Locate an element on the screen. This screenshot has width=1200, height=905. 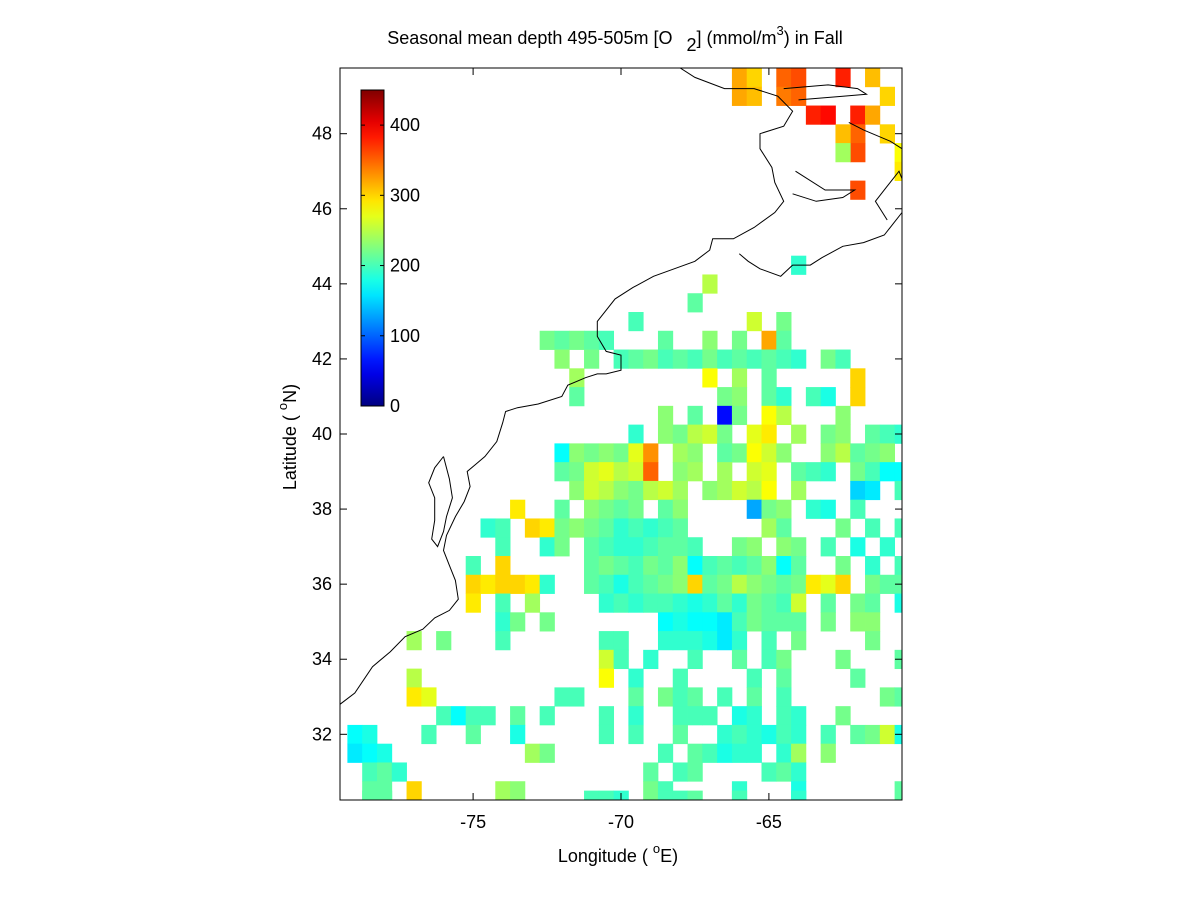
y-tick-label: 42 is located at coordinates (322, 359).